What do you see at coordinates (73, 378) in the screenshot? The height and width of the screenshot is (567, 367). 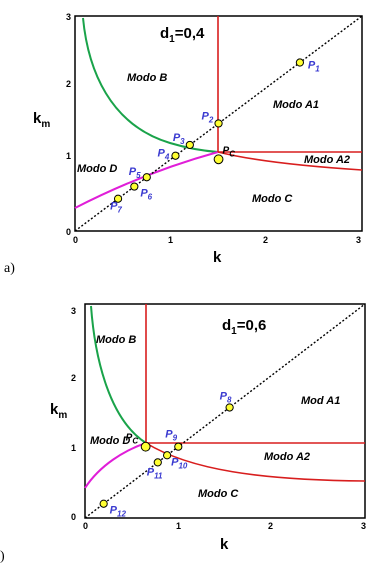 I see `ytick-b-2: 2` at bounding box center [73, 378].